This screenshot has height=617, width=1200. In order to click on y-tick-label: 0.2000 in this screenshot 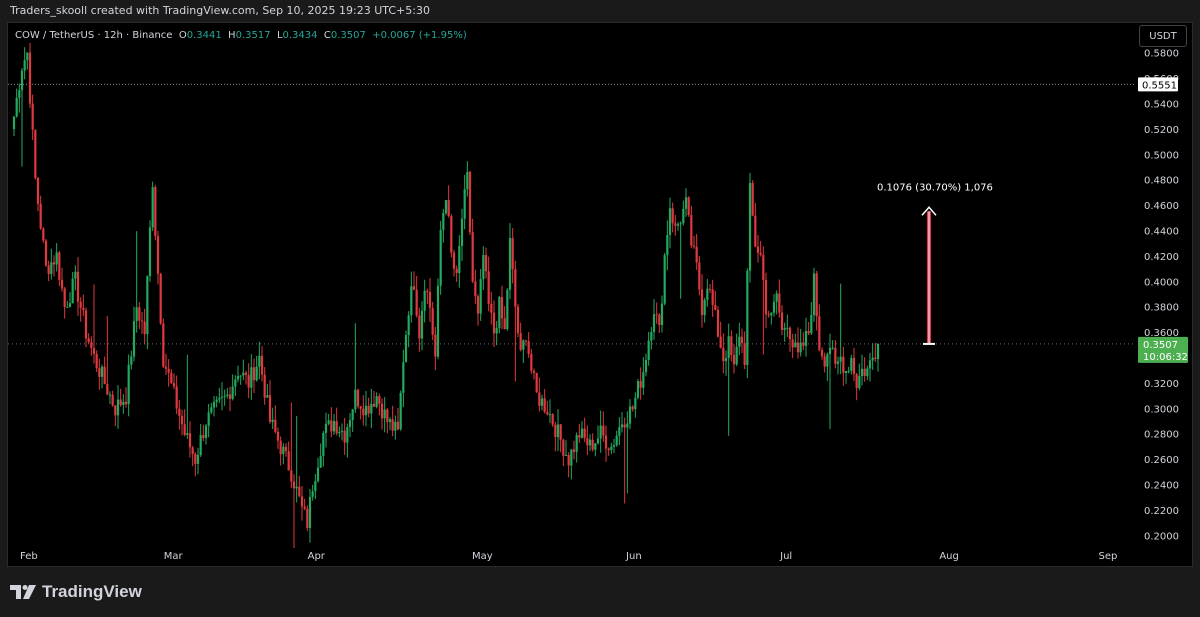, I will do `click(1161, 536)`.